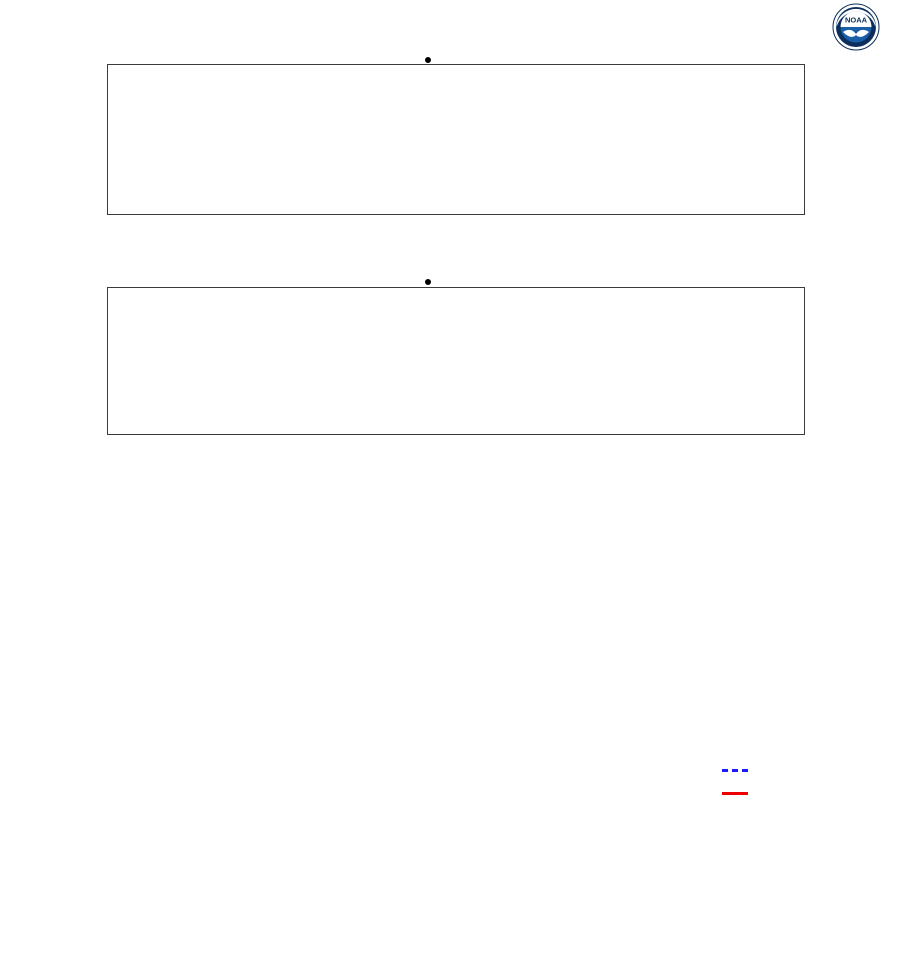  Describe the element at coordinates (735, 771) in the screenshot. I see `one-to-one-line-swatch` at that location.